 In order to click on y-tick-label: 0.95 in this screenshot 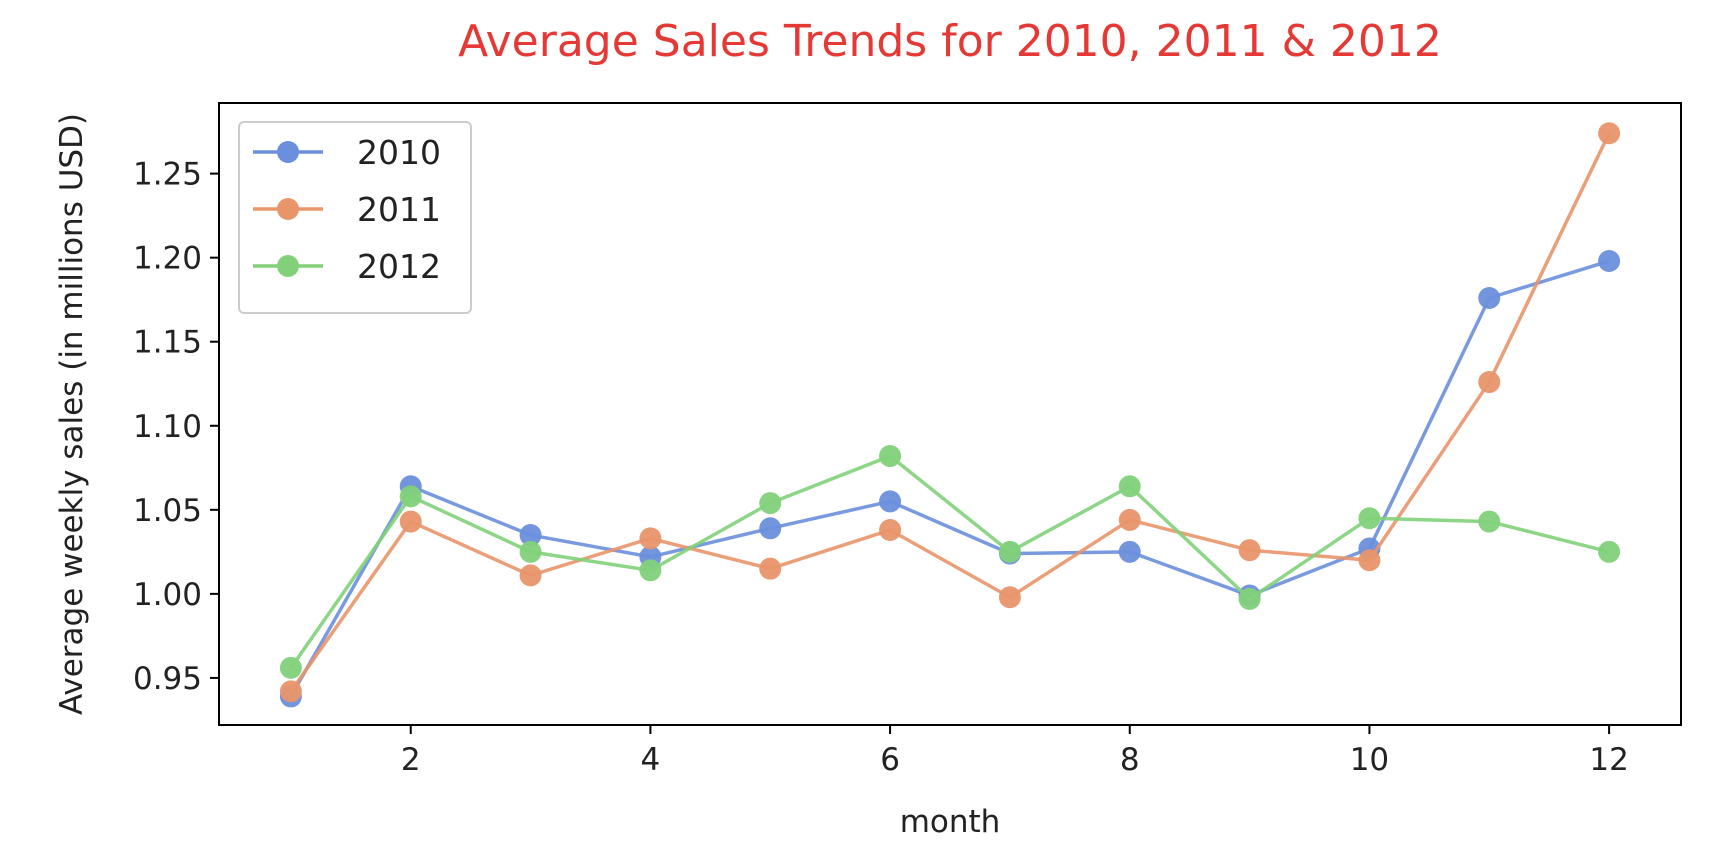, I will do `click(167, 679)`.